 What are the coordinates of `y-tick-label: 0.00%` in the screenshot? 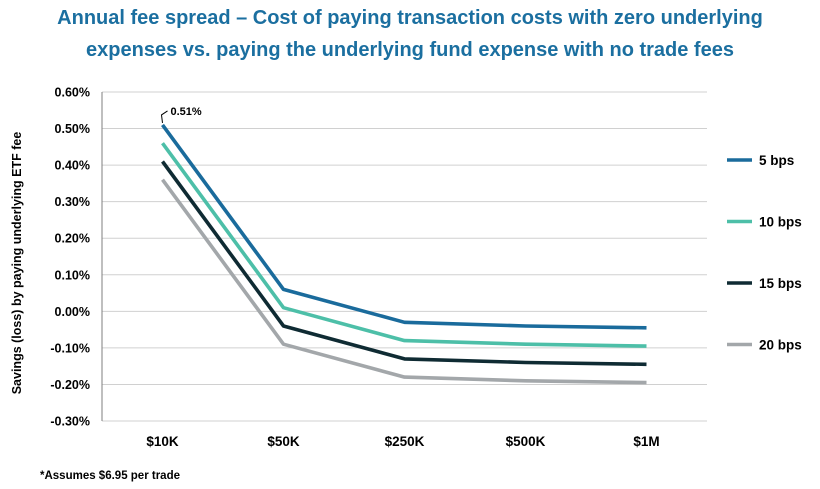 It's located at (72, 312).